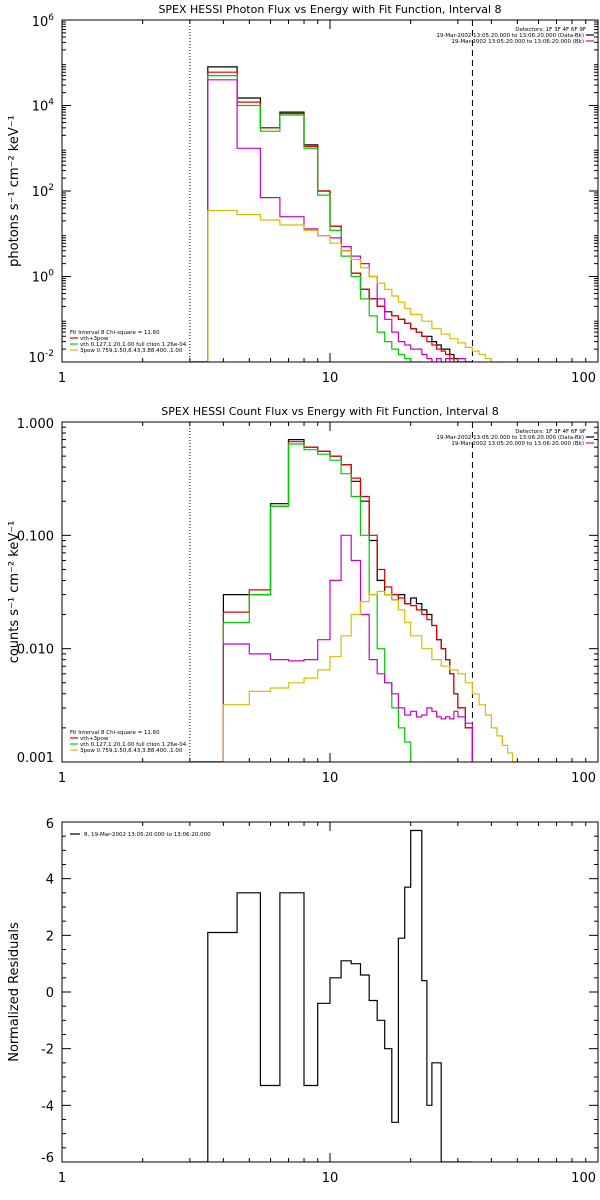 The image size is (600, 1200). What do you see at coordinates (14, 191) in the screenshot?
I see `y-axis-label: photons s⁻¹ cm⁻² keV⁻¹` at bounding box center [14, 191].